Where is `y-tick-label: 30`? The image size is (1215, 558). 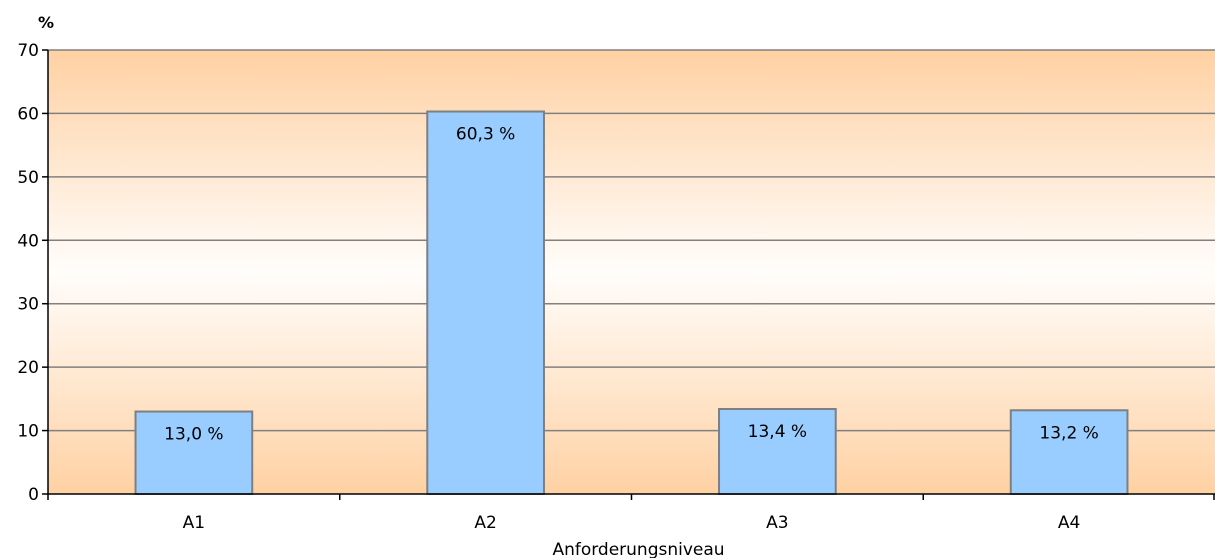 y-tick-label: 30 is located at coordinates (28, 305).